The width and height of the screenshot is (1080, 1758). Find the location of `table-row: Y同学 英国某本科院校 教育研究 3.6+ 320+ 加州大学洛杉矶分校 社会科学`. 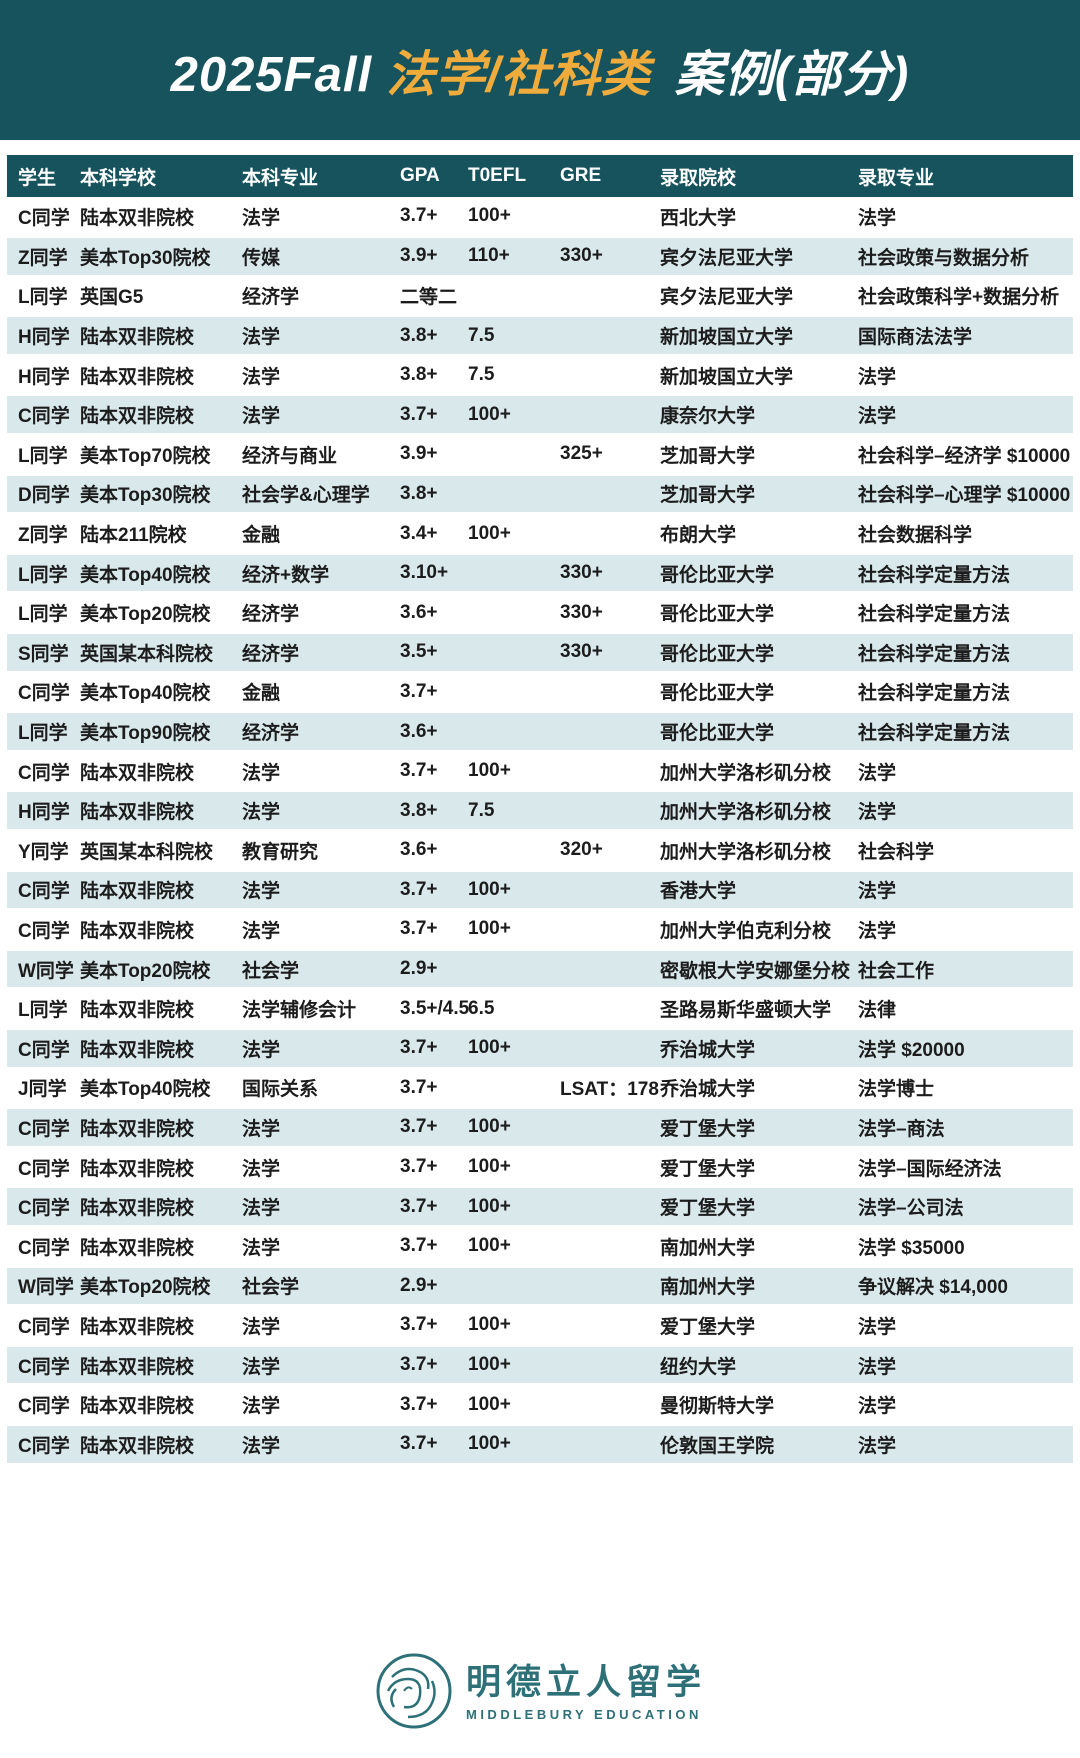

table-row: Y同学 英国某本科院校 教育研究 3.6+ 320+ 加州大学洛杉矶分校 社会科学 is located at coordinates (540, 851).